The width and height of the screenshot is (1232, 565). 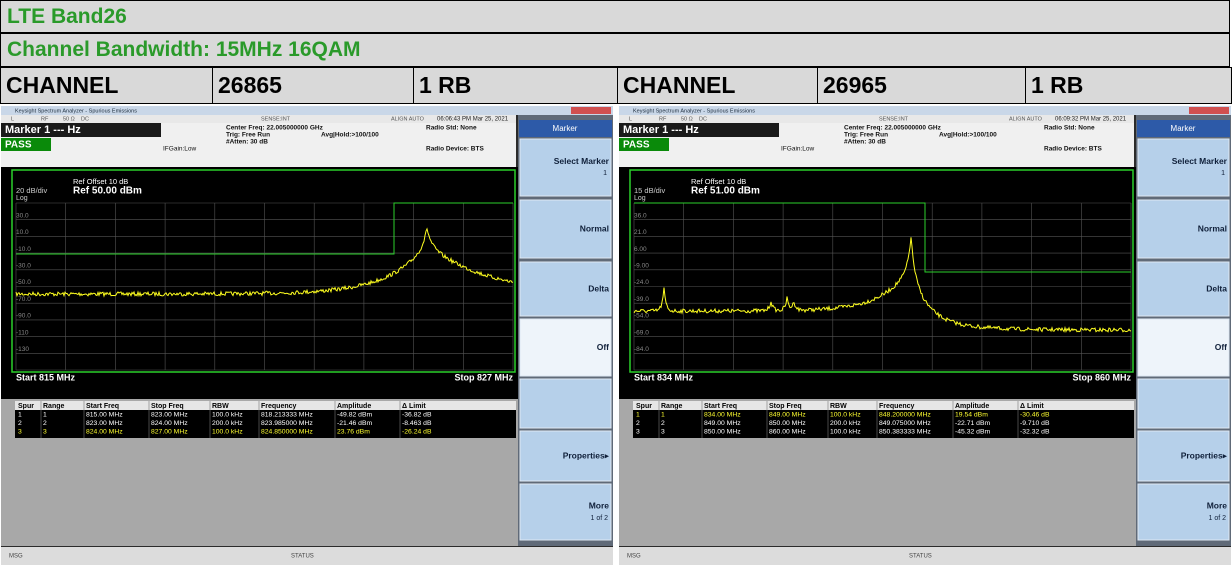 What do you see at coordinates (414, 406) in the screenshot?
I see `table-header: Δ Limit` at bounding box center [414, 406].